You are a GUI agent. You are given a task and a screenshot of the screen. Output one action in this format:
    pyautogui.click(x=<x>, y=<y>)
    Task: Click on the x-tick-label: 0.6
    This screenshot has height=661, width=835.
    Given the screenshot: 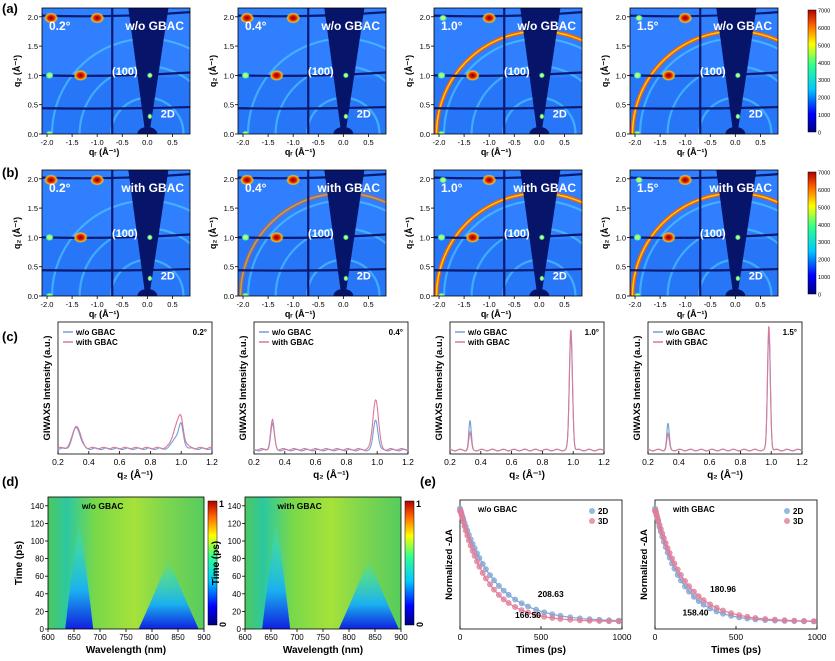 What is the action you would take?
    pyautogui.click(x=316, y=462)
    